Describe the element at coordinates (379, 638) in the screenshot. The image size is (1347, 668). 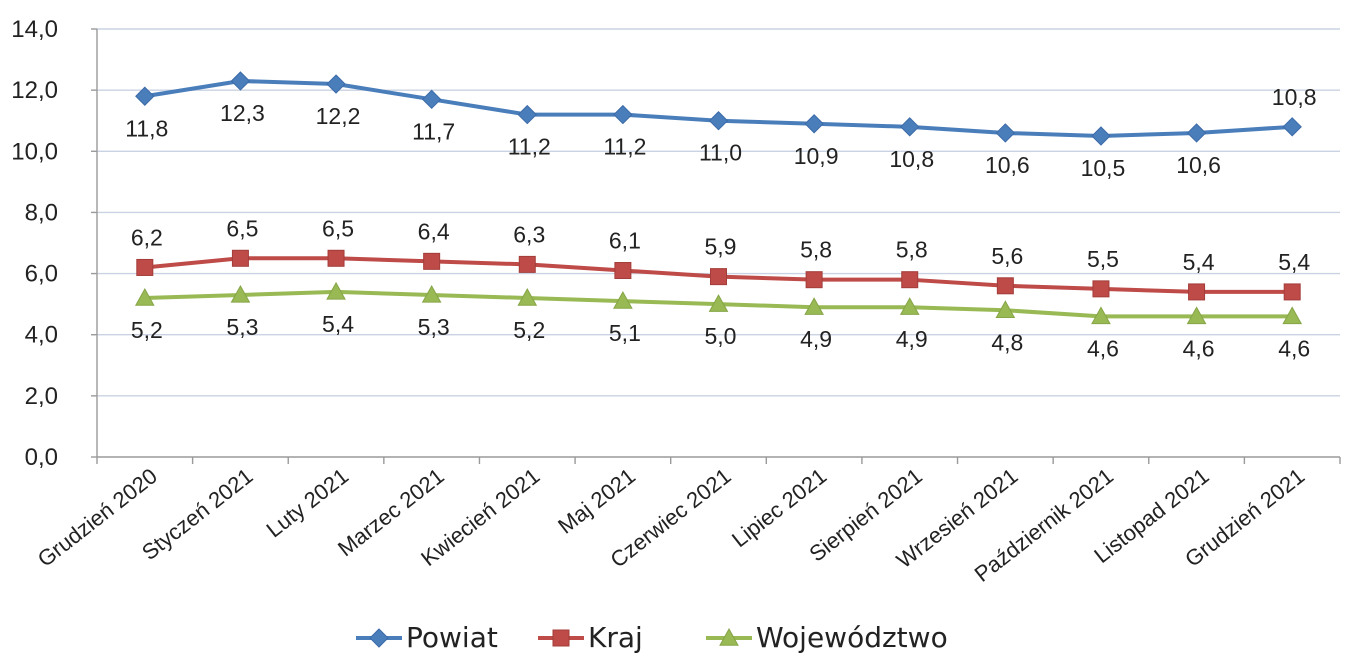
I see `legend-marker-powiat` at that location.